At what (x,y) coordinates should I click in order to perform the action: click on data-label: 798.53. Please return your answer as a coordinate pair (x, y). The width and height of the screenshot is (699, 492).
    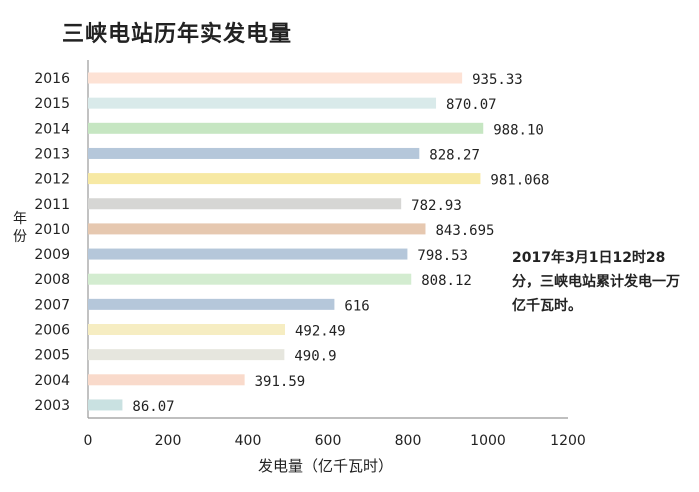
    Looking at the image, I should click on (442, 256).